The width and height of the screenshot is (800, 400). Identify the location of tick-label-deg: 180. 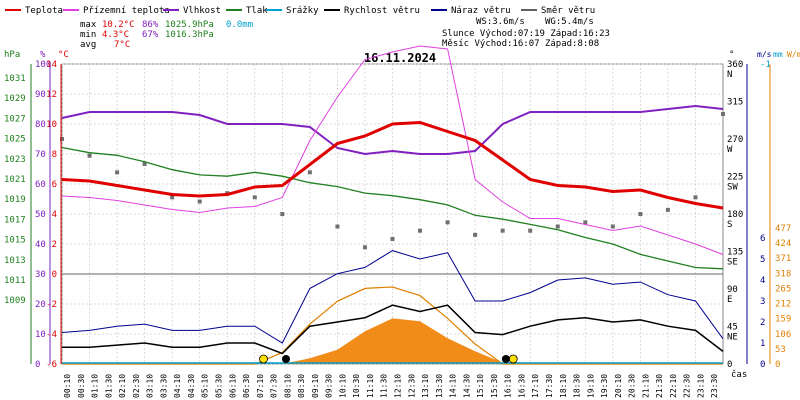
(735, 215).